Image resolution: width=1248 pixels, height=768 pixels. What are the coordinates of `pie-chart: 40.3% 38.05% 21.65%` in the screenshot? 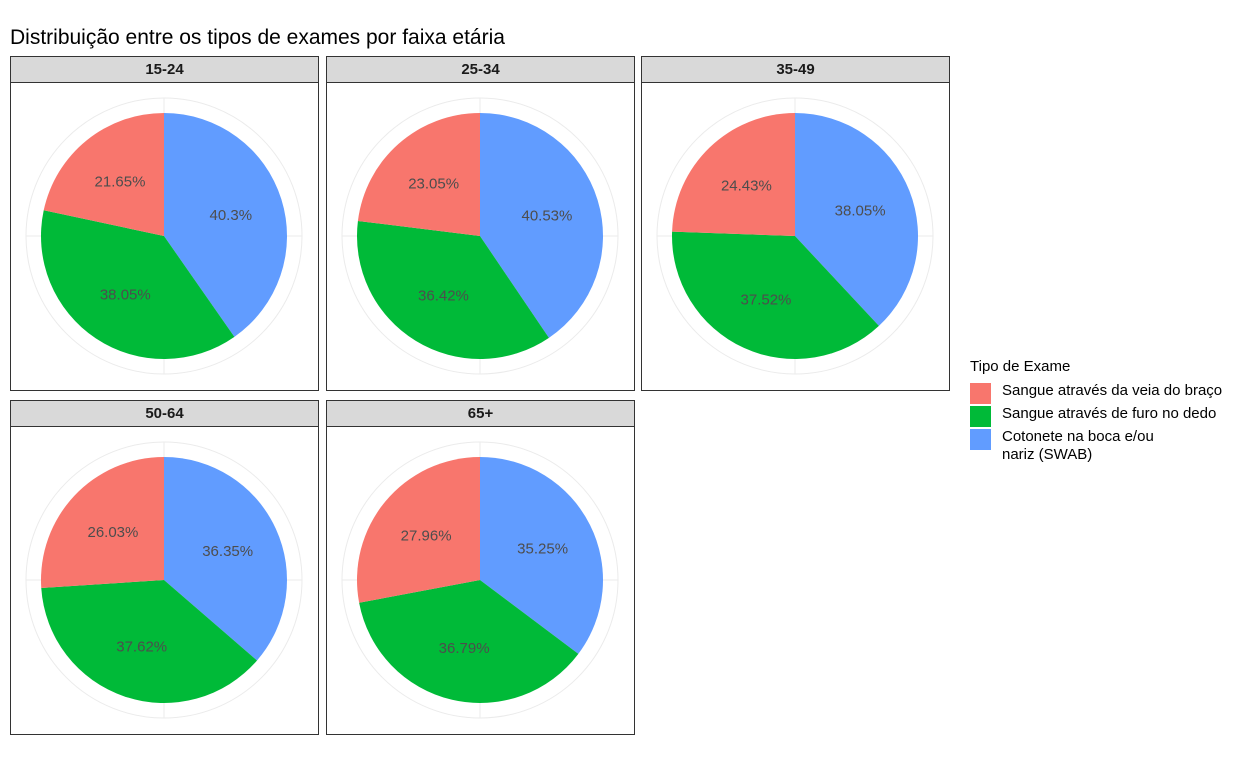 It's located at (164, 236).